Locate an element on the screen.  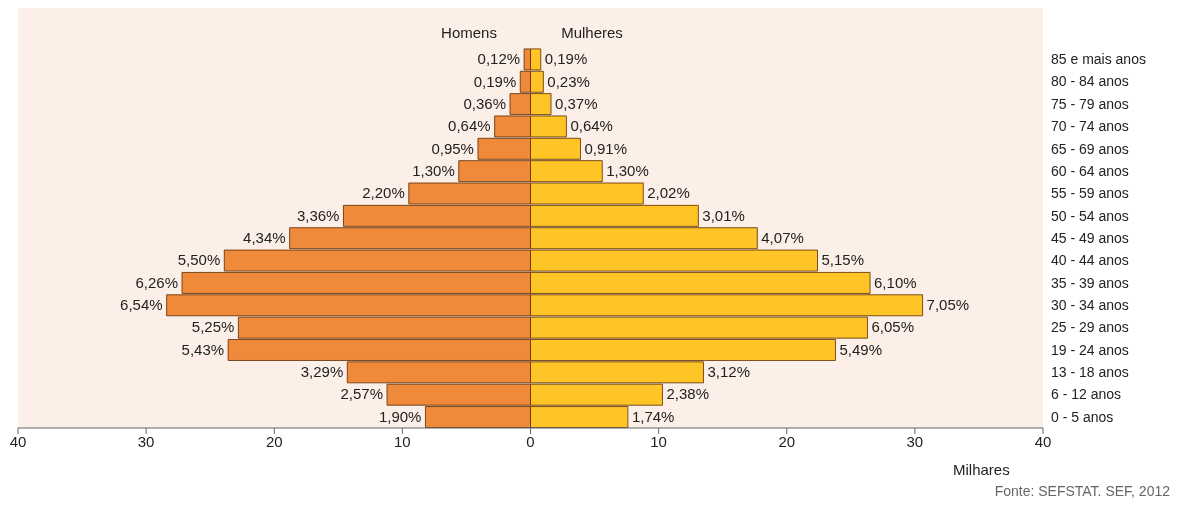
series-label: Mulheres is located at coordinates (592, 32).